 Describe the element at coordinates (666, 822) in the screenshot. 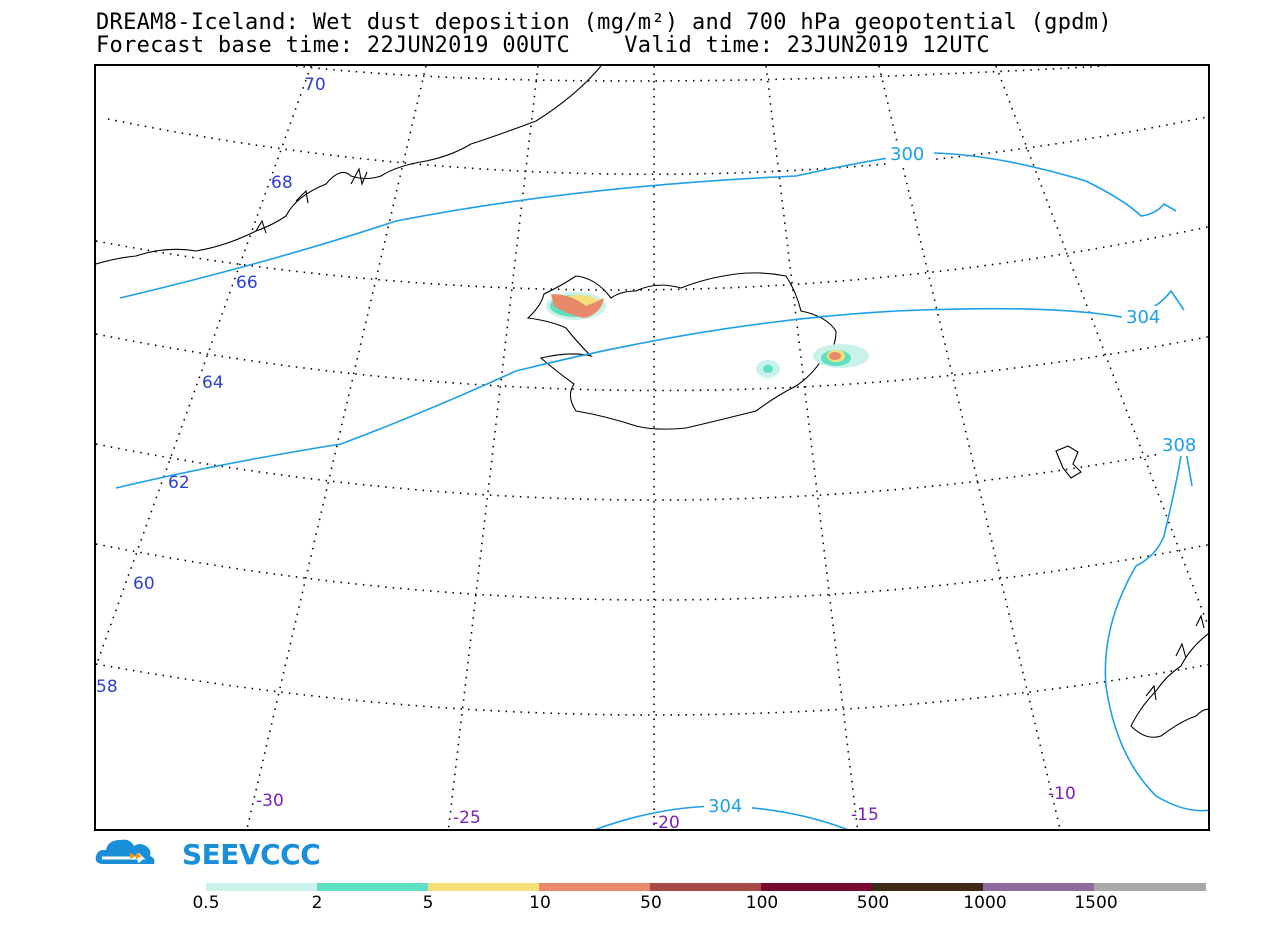

I see `lon-label-minus20: -20` at that location.